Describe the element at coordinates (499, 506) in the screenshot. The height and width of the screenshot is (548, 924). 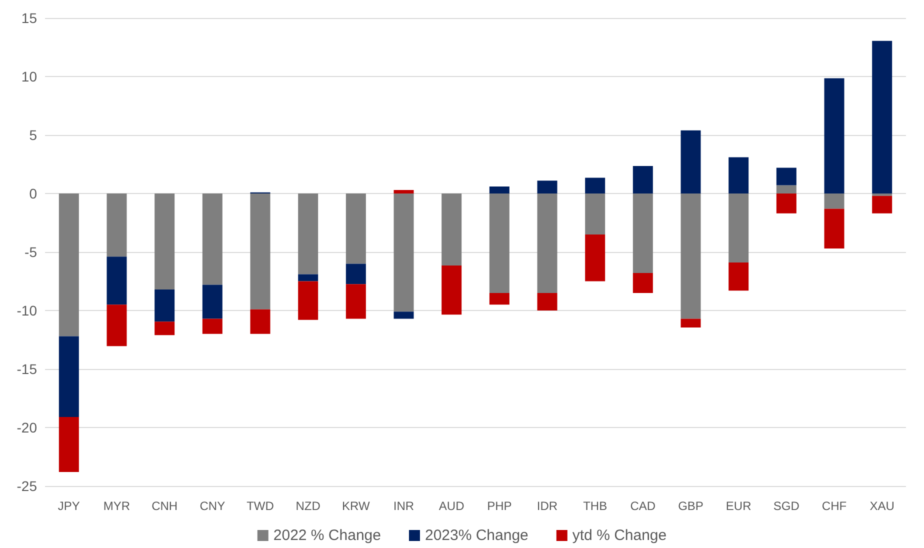
I see `x-tick-label: PHP` at that location.